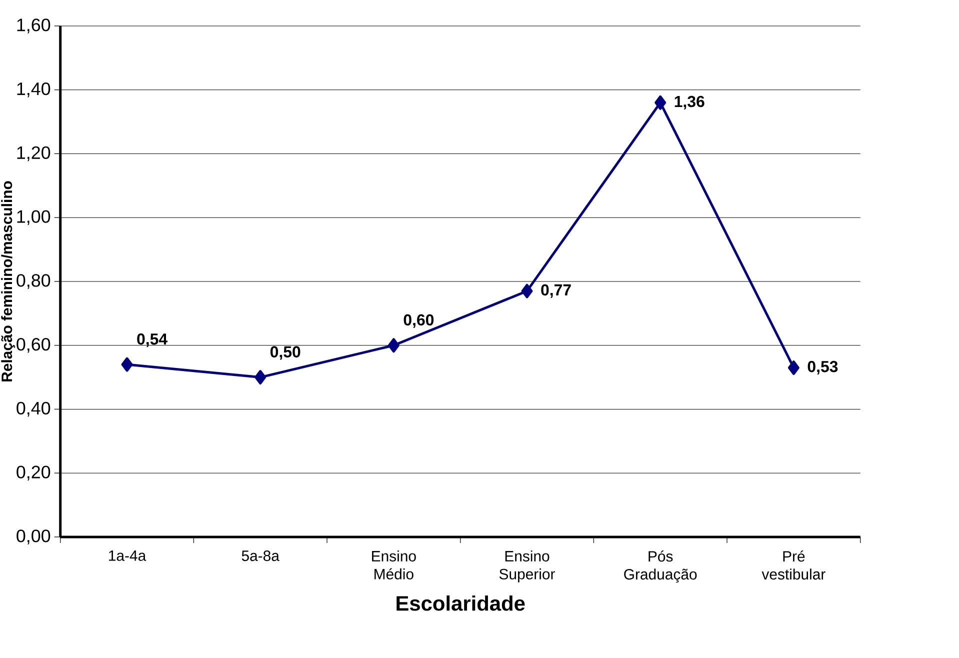 This screenshot has height=658, width=959. What do you see at coordinates (152, 340) in the screenshot?
I see `data-label: 0,54` at bounding box center [152, 340].